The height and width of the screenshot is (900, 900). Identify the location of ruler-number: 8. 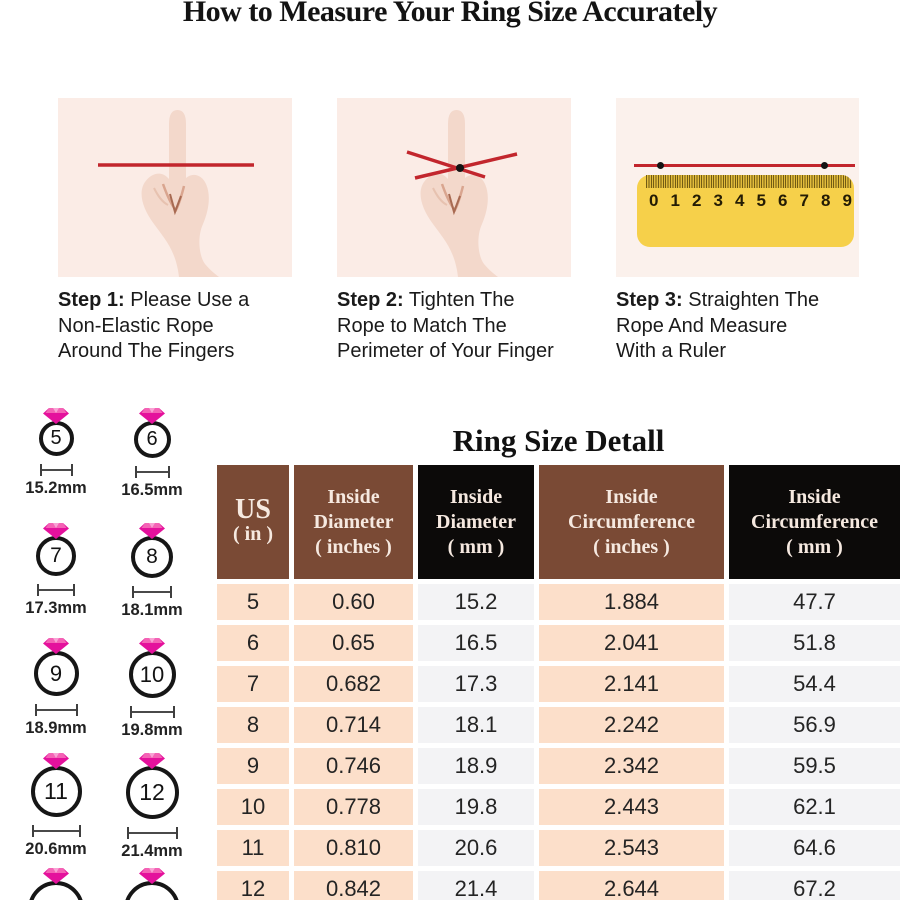
(826, 200).